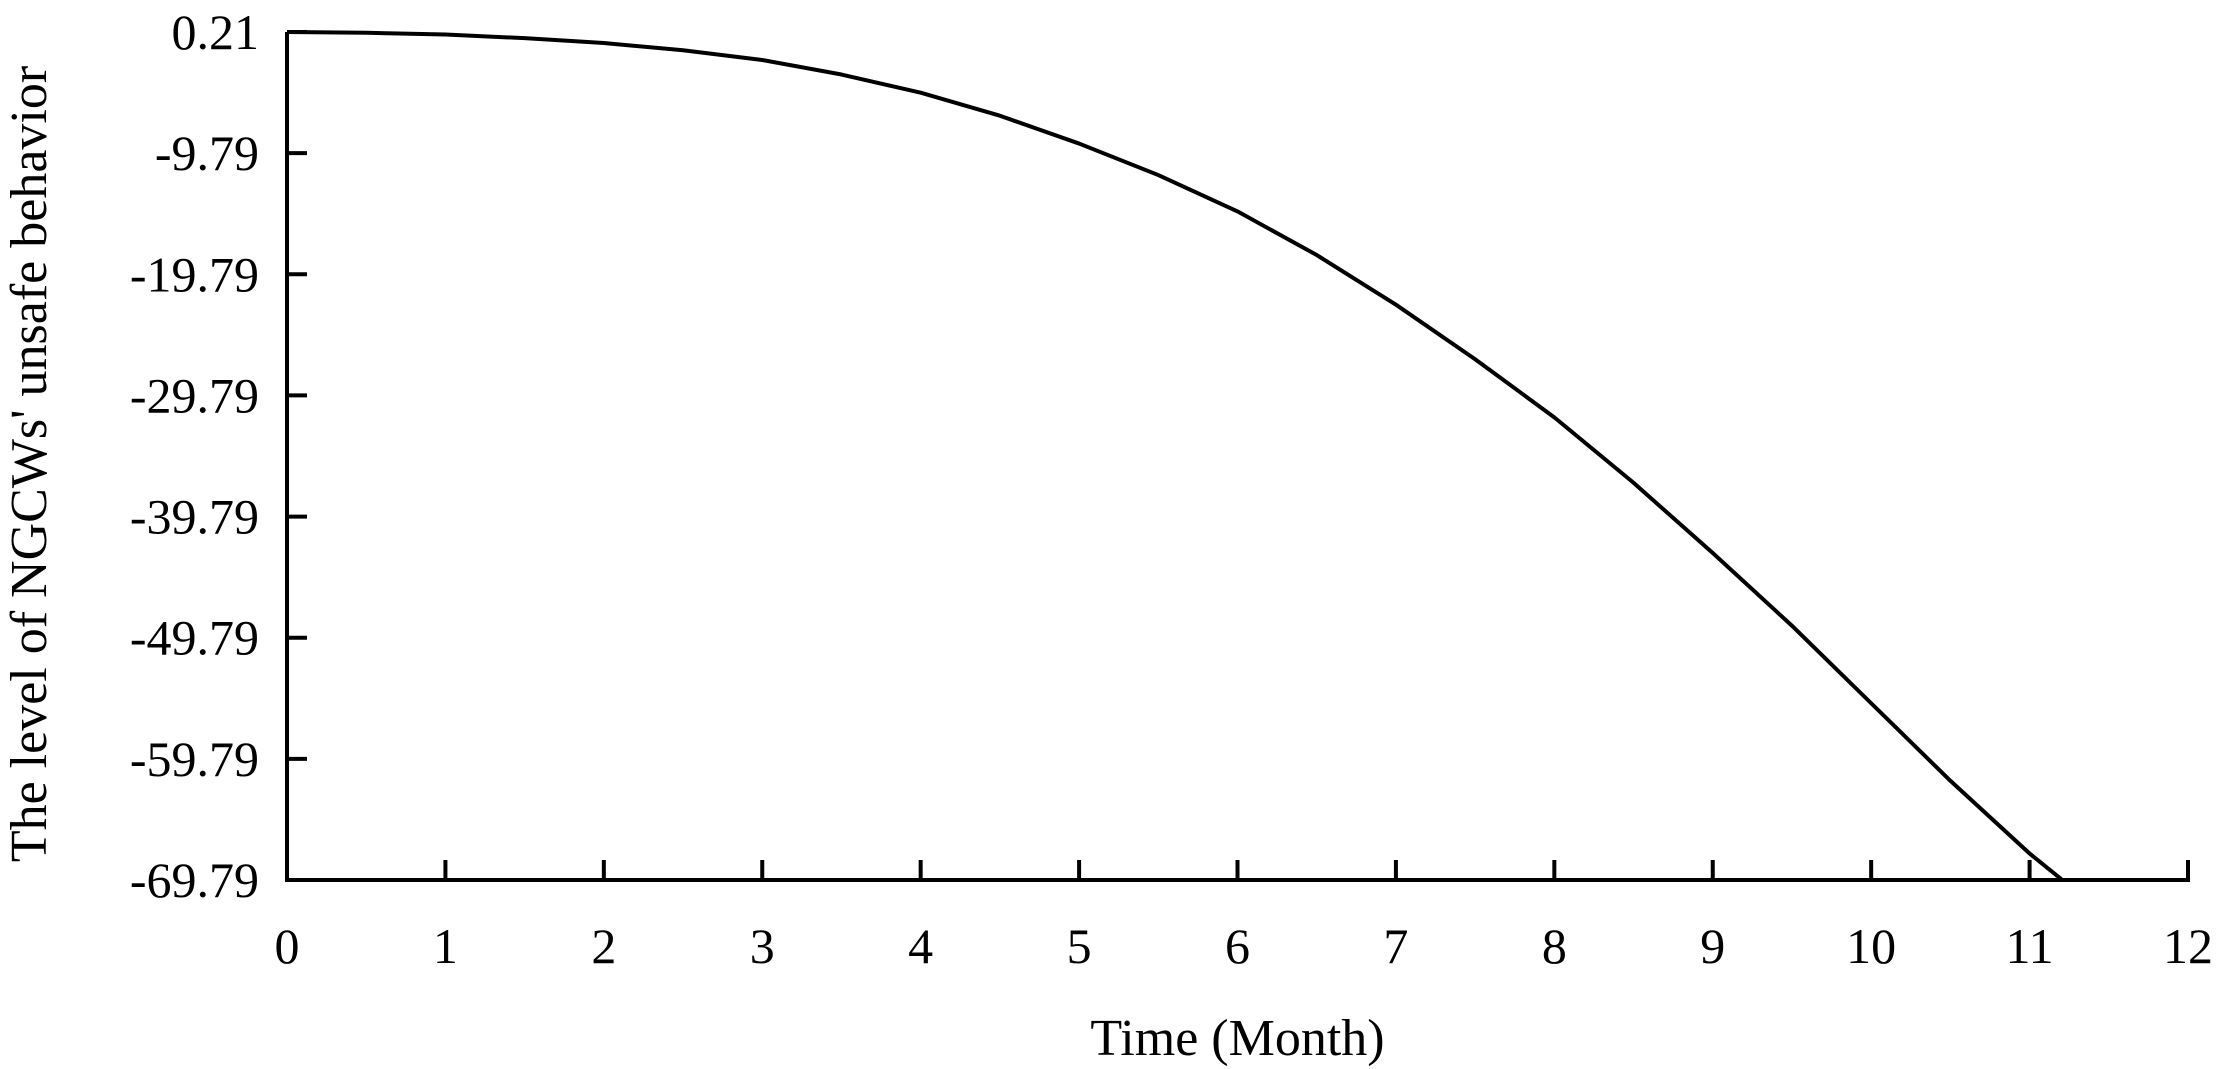  What do you see at coordinates (194, 759) in the screenshot?
I see `y-tick-label: -59.79` at bounding box center [194, 759].